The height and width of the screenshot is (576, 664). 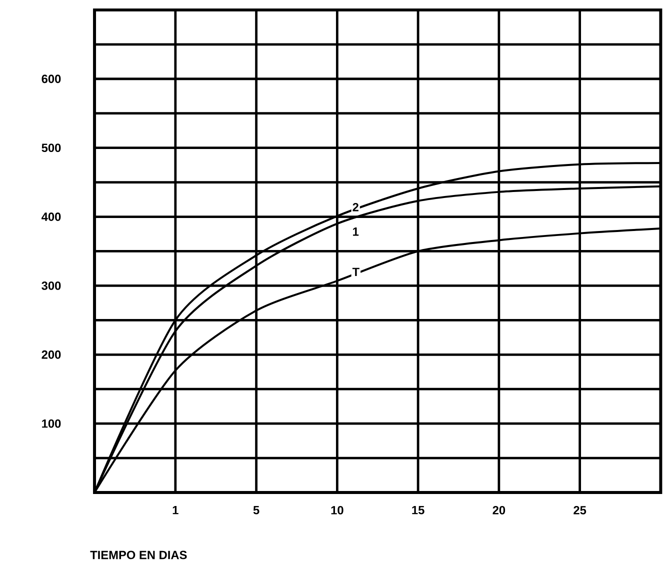 What do you see at coordinates (51, 148) in the screenshot?
I see `y-tick-label: 500` at bounding box center [51, 148].